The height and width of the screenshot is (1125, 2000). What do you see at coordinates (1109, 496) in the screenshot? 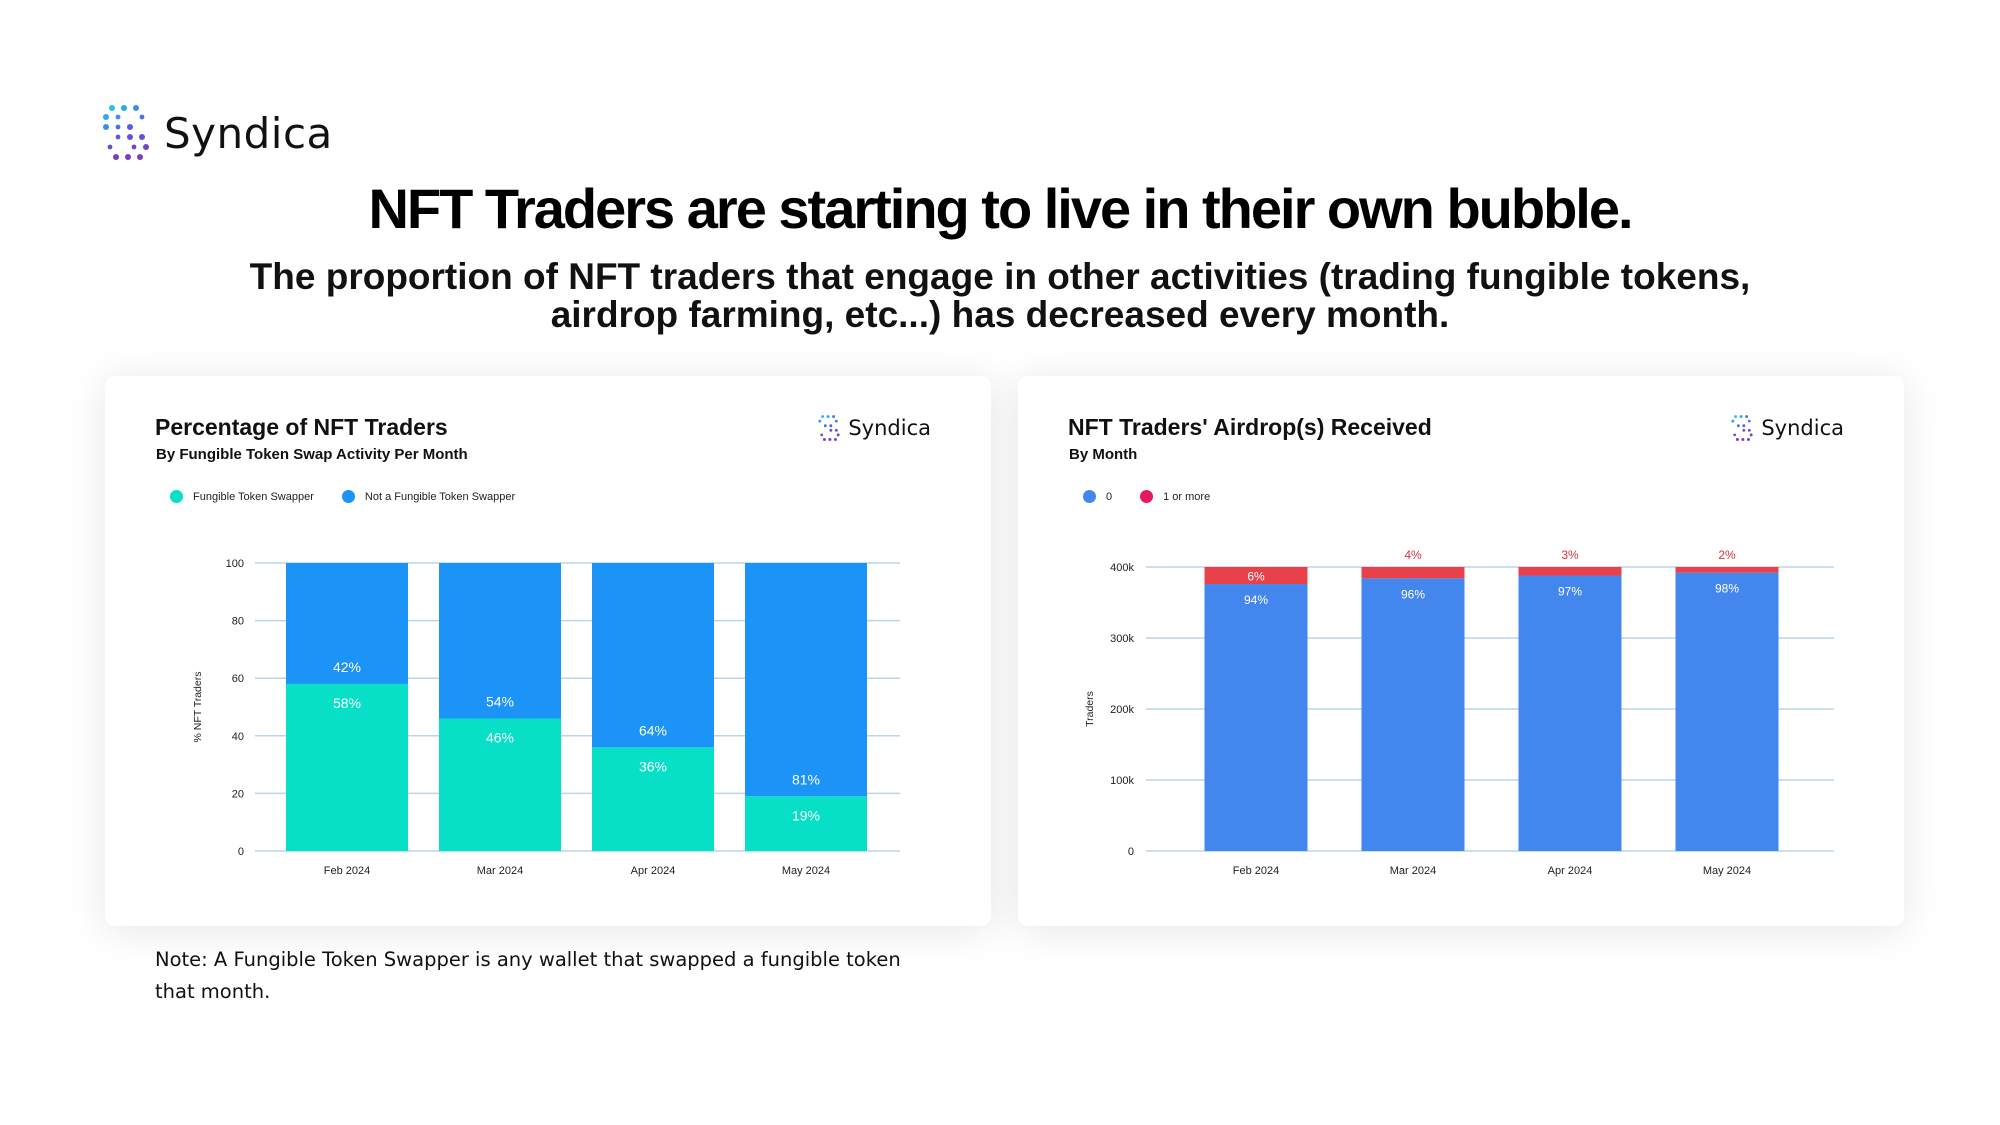
I see `legend-label: 0` at bounding box center [1109, 496].